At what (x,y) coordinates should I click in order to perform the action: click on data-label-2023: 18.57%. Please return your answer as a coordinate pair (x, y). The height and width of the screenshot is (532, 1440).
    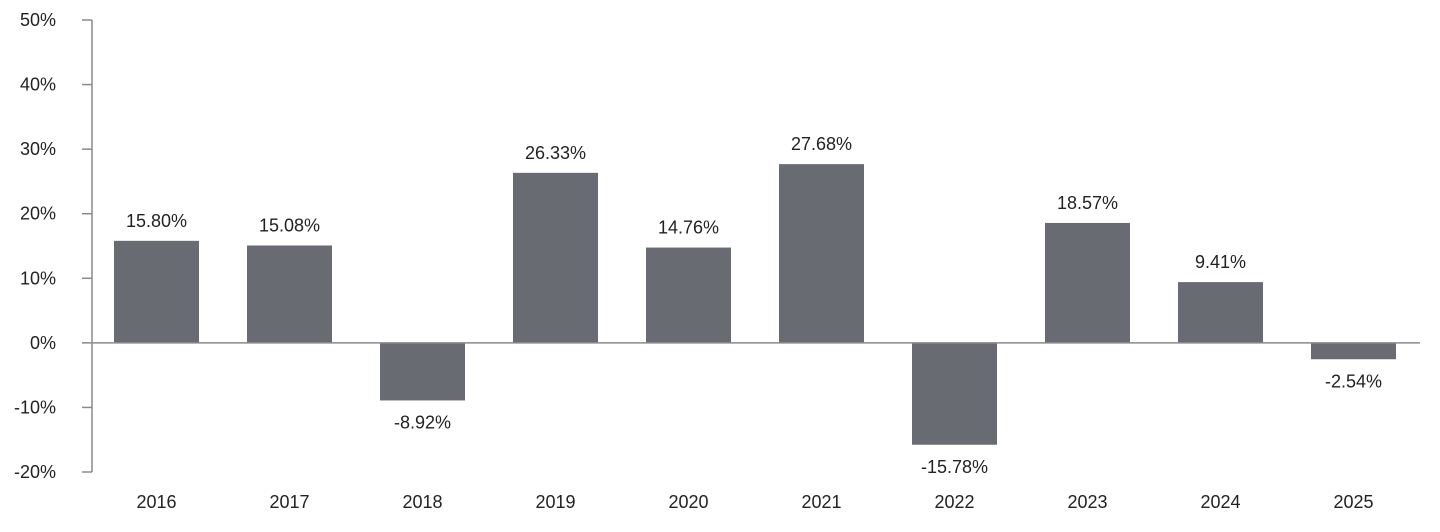
    Looking at the image, I should click on (1087, 203).